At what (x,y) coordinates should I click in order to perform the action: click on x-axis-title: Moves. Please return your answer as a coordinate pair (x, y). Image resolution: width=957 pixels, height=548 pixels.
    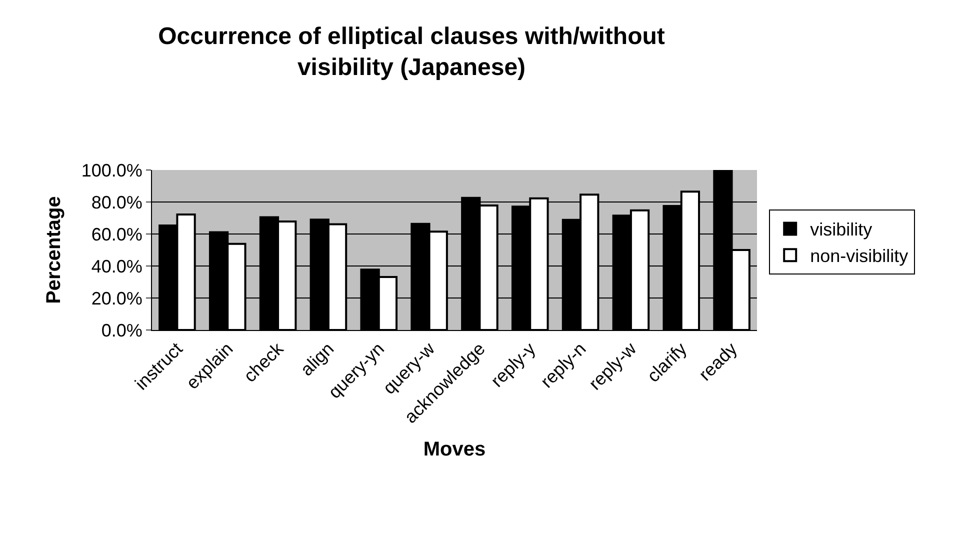
    Looking at the image, I should click on (454, 449).